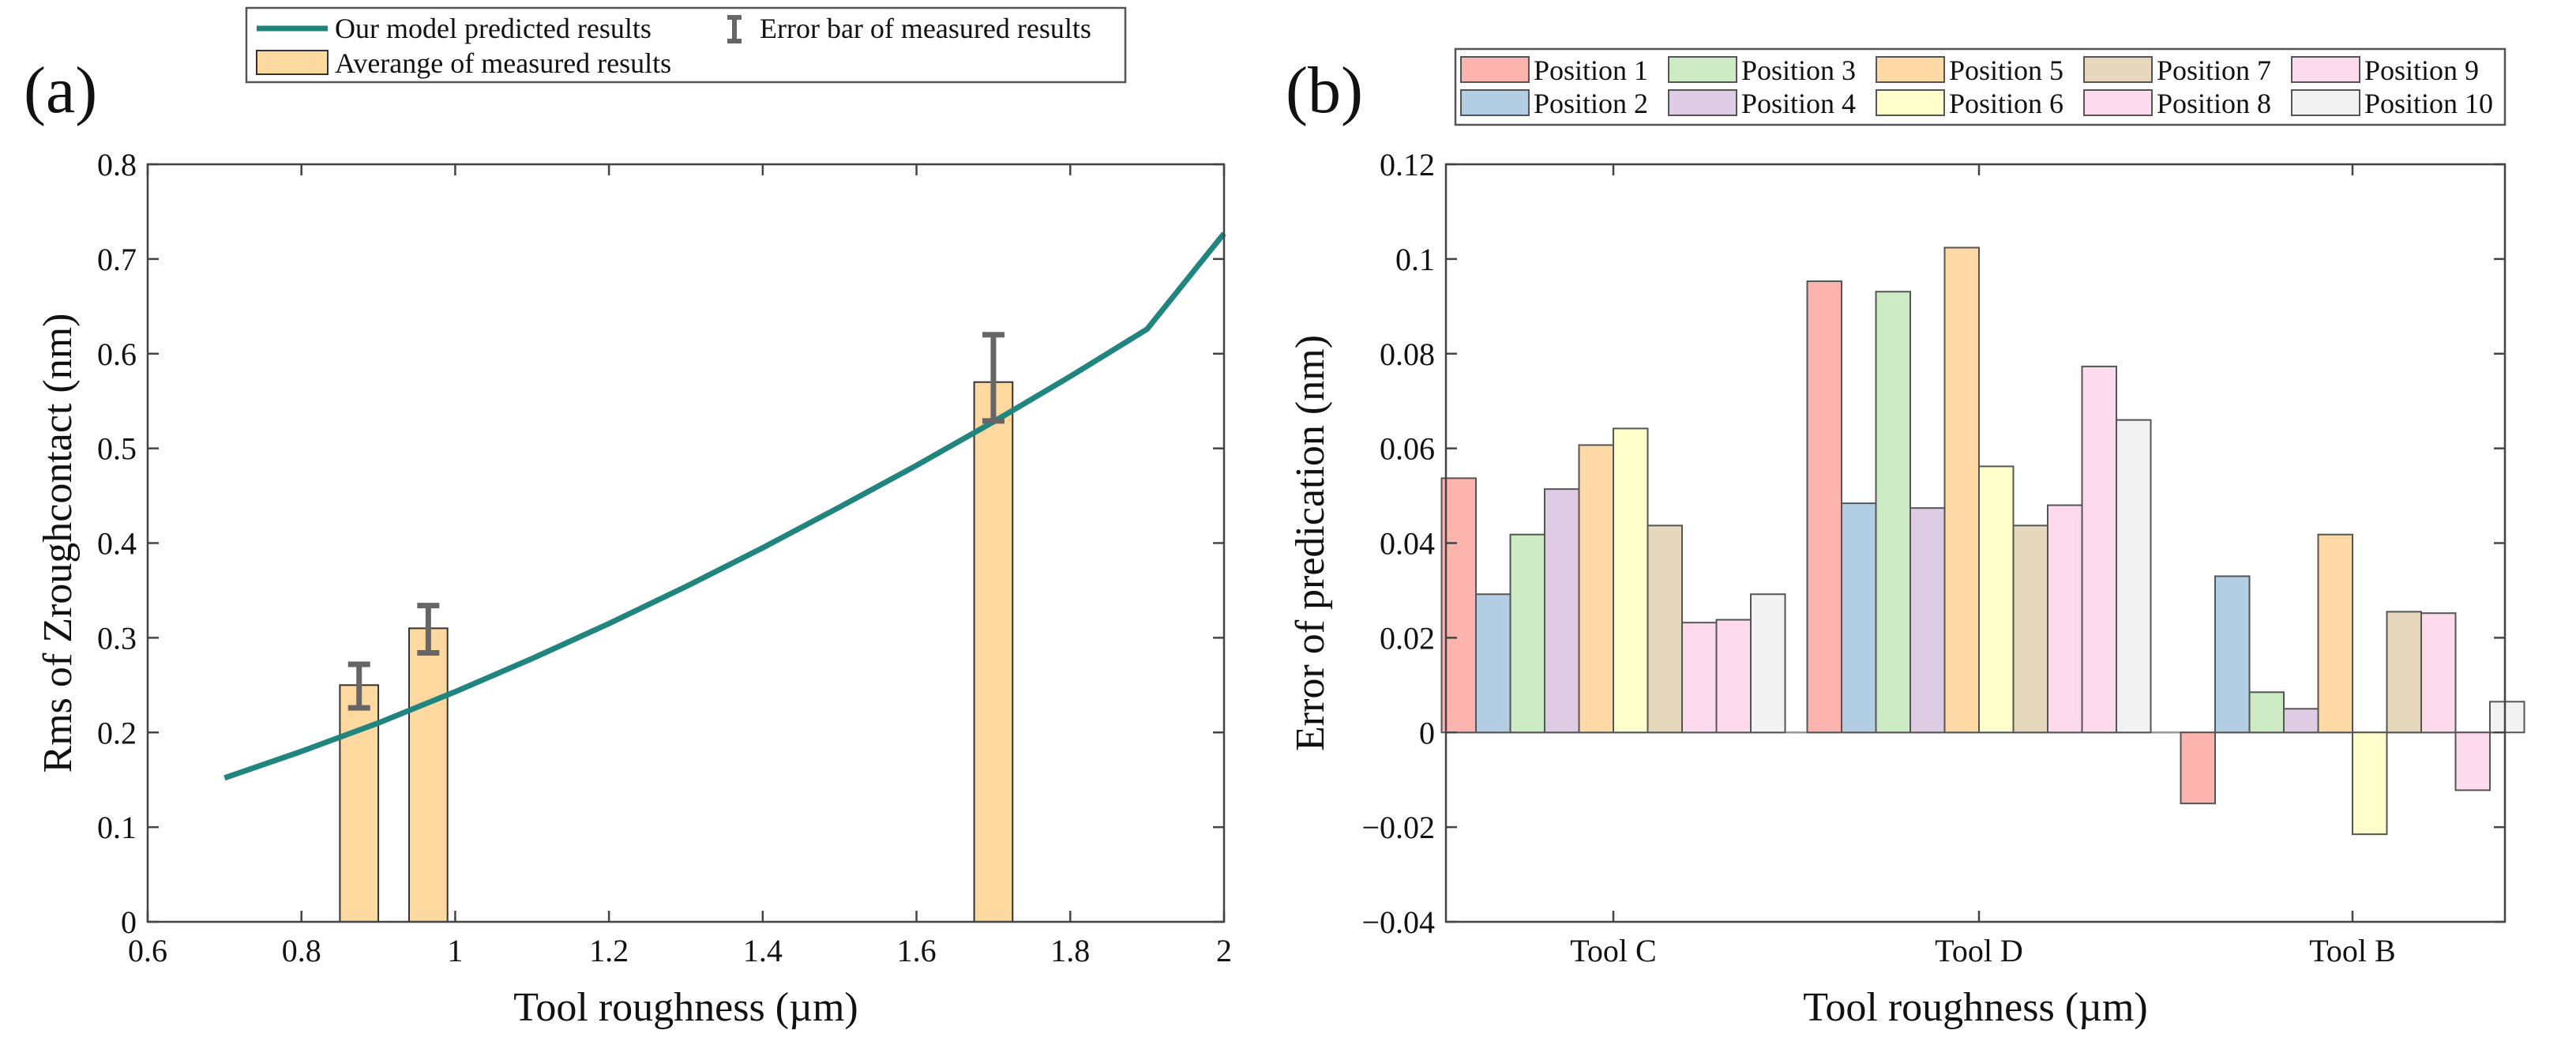  Describe the element at coordinates (1324, 90) in the screenshot. I see `panel-label-b: (b)` at that location.